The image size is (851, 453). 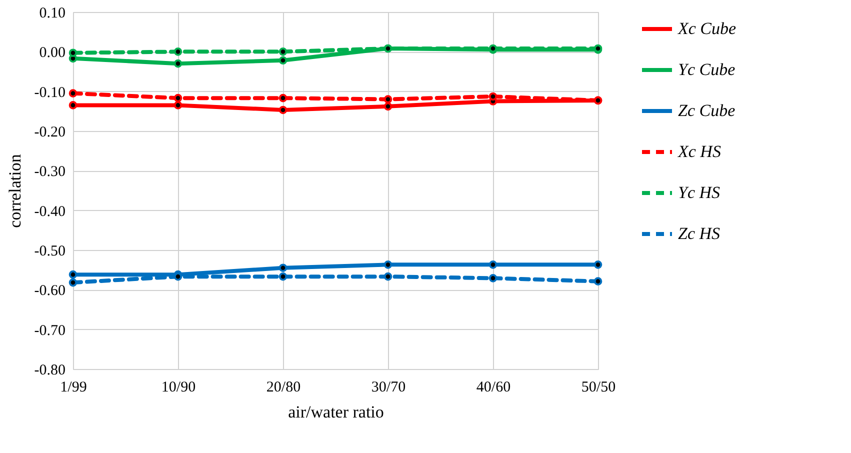 What do you see at coordinates (336, 412) in the screenshot?
I see `x-axis-title: air/water ratio` at bounding box center [336, 412].